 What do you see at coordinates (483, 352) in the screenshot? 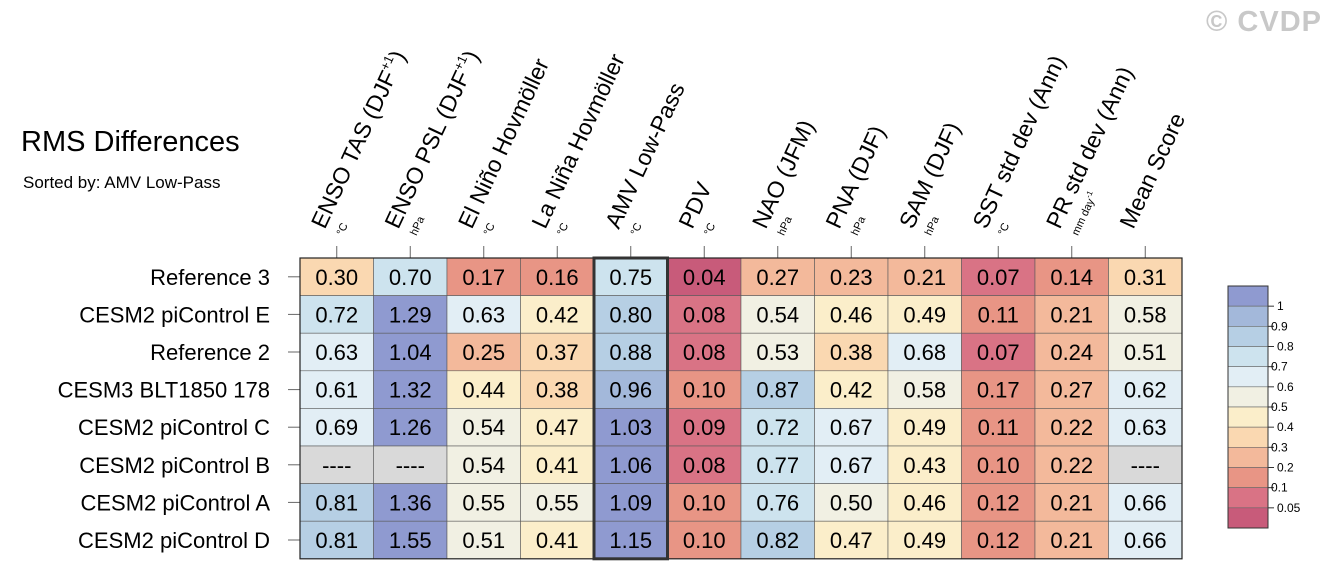
I see `cell-value-label: 0.25` at bounding box center [483, 352].